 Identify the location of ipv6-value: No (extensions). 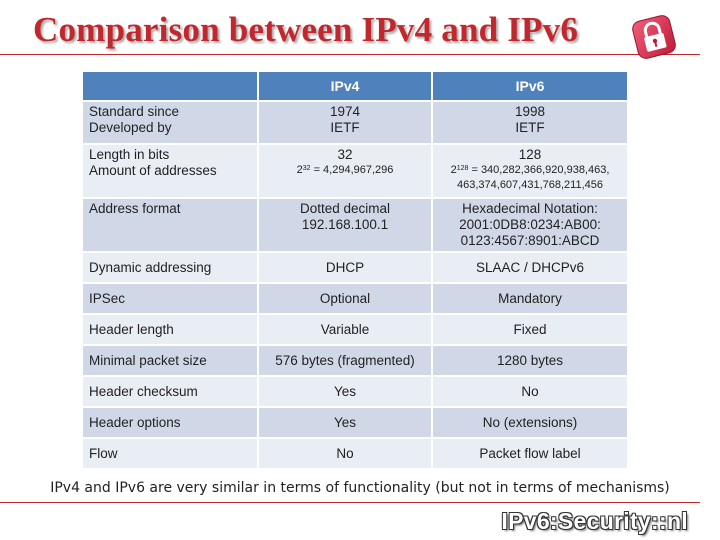
(530, 421).